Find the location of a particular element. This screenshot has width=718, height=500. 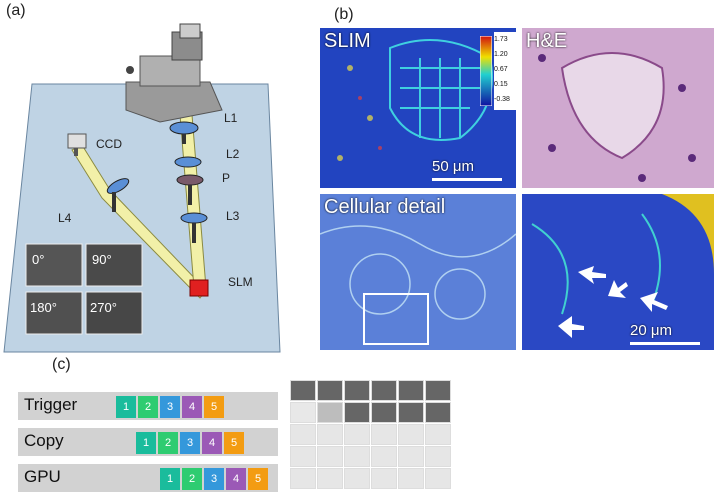

row-label: Trigger is located at coordinates (51, 404).